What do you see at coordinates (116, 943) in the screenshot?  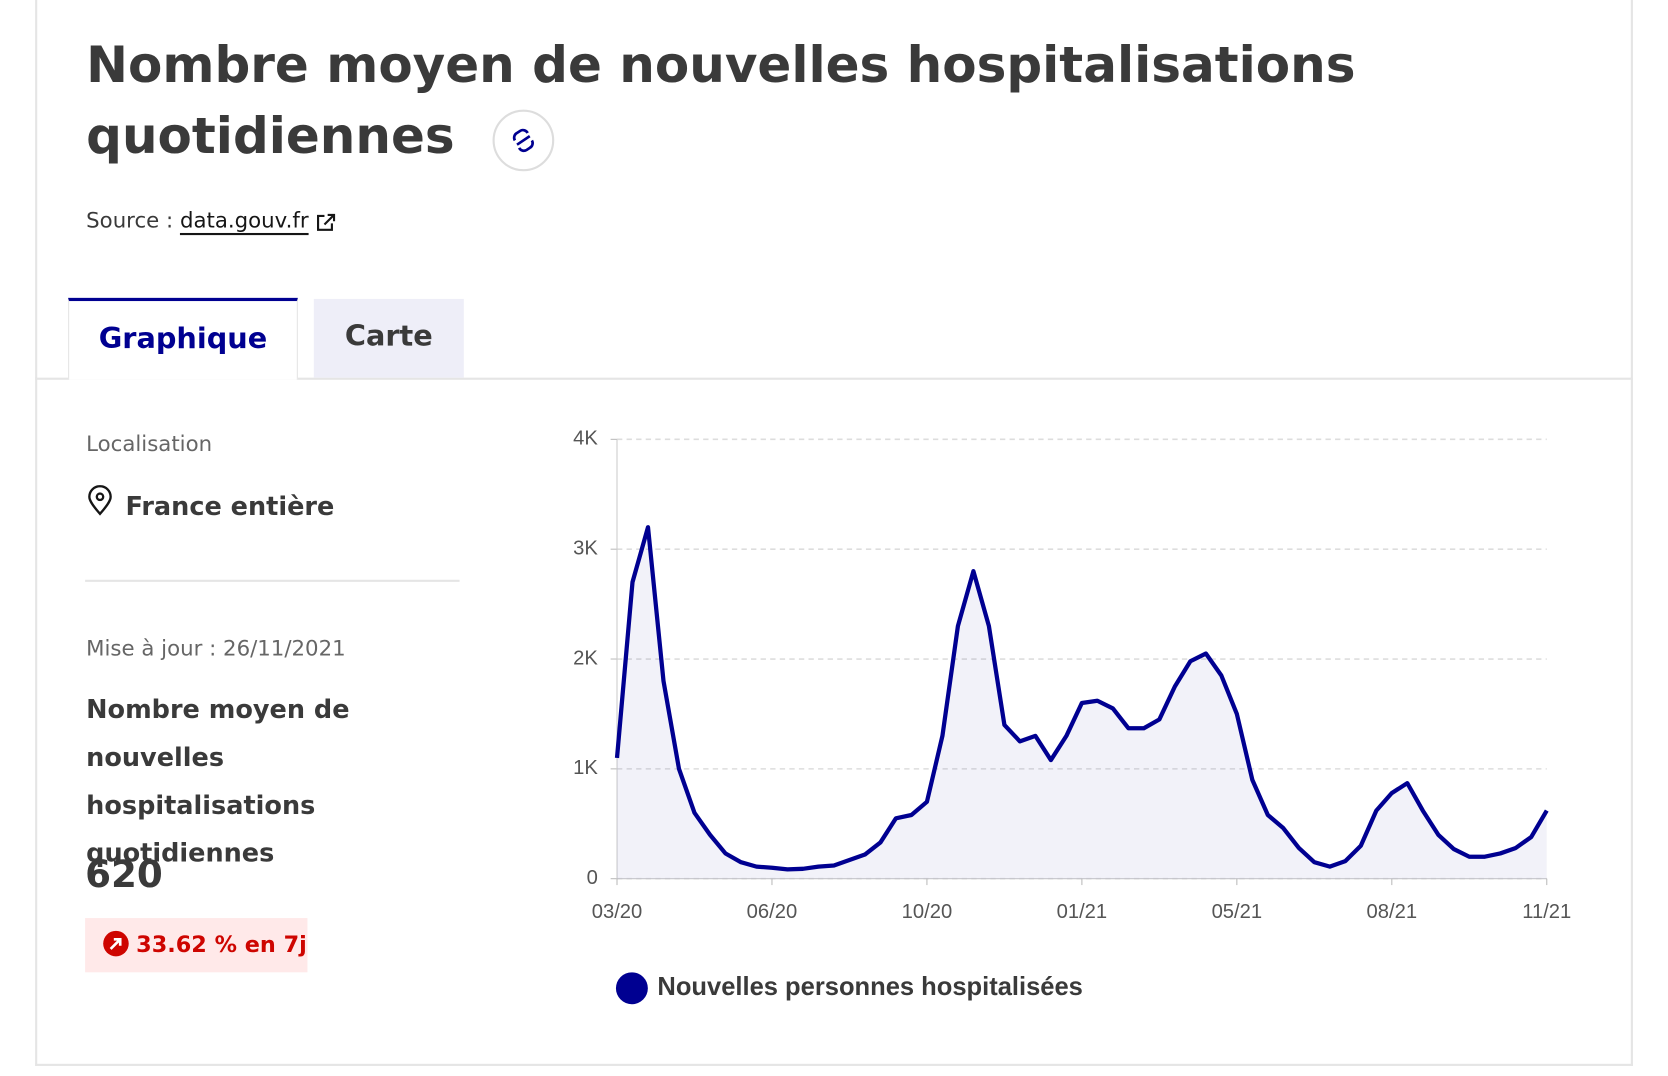 I see `arrow-icon` at bounding box center [116, 943].